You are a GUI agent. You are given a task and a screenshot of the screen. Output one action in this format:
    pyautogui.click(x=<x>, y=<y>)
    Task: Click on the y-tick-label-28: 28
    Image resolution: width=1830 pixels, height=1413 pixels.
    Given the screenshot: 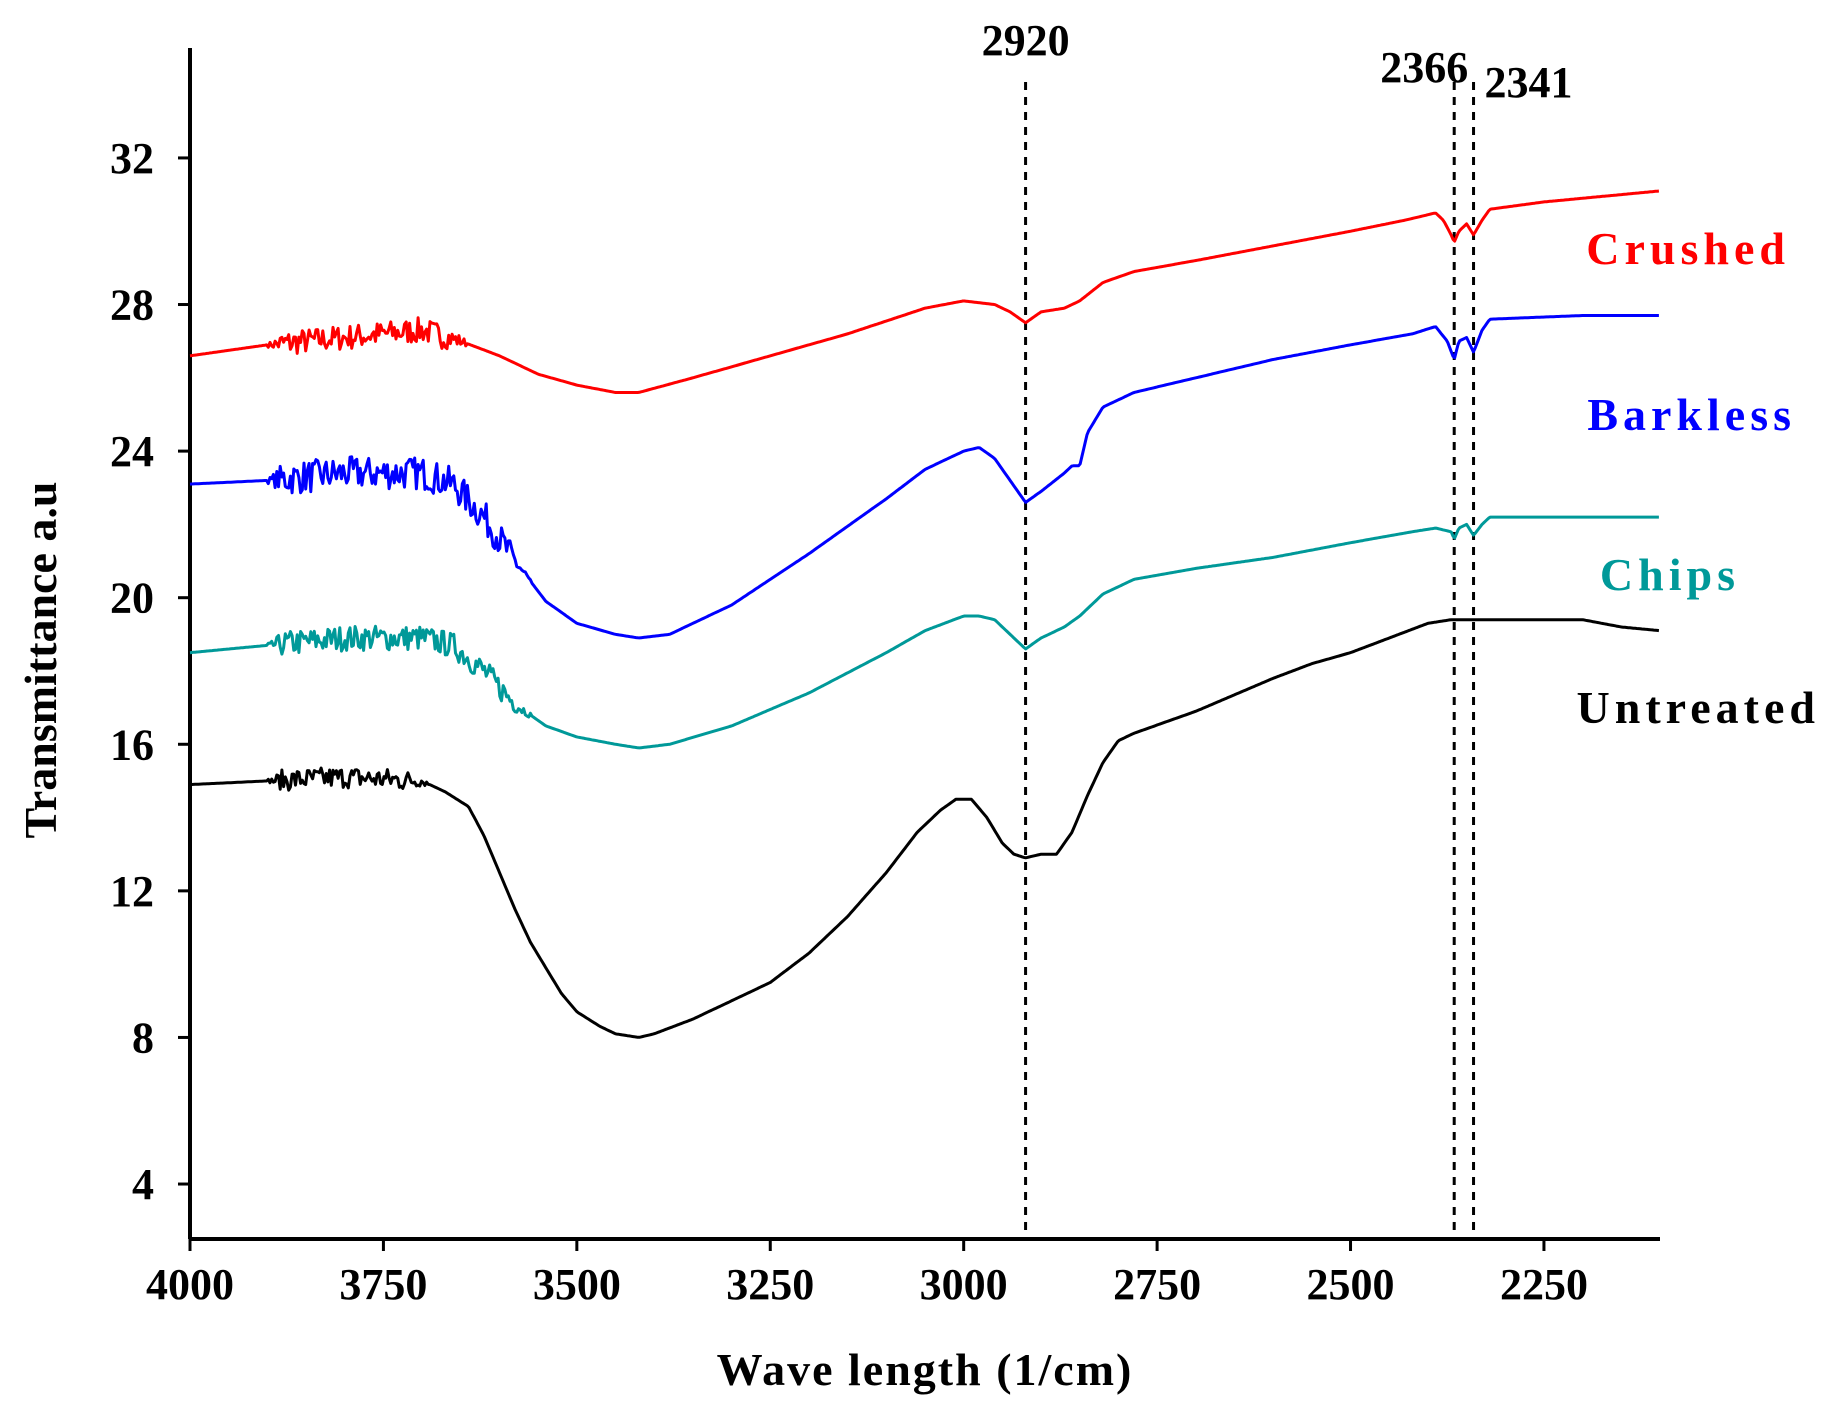 What is the action you would take?
    pyautogui.click(x=132, y=305)
    